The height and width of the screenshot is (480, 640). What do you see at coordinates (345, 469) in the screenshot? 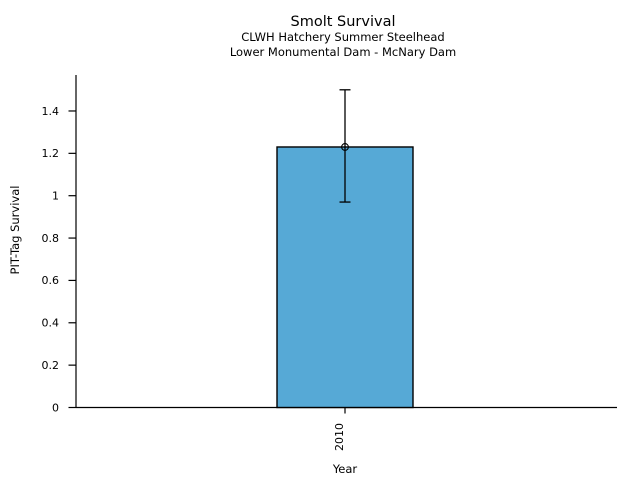
I see `x-axis-label: Year` at bounding box center [345, 469].